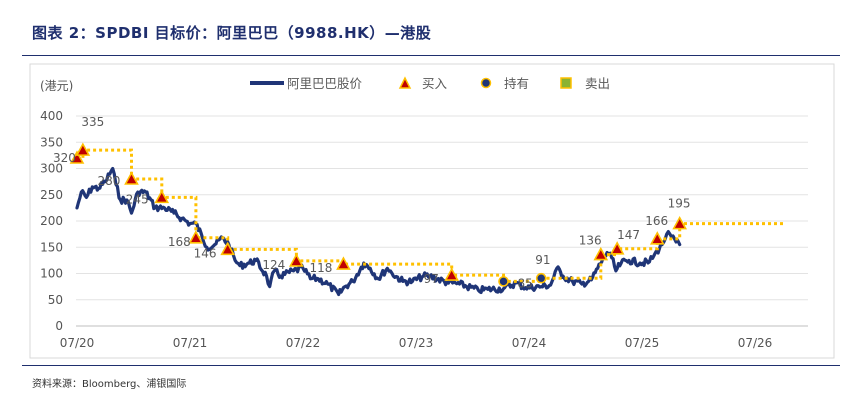  Describe the element at coordinates (273, 265) in the screenshot. I see `target-label: 124` at that location.